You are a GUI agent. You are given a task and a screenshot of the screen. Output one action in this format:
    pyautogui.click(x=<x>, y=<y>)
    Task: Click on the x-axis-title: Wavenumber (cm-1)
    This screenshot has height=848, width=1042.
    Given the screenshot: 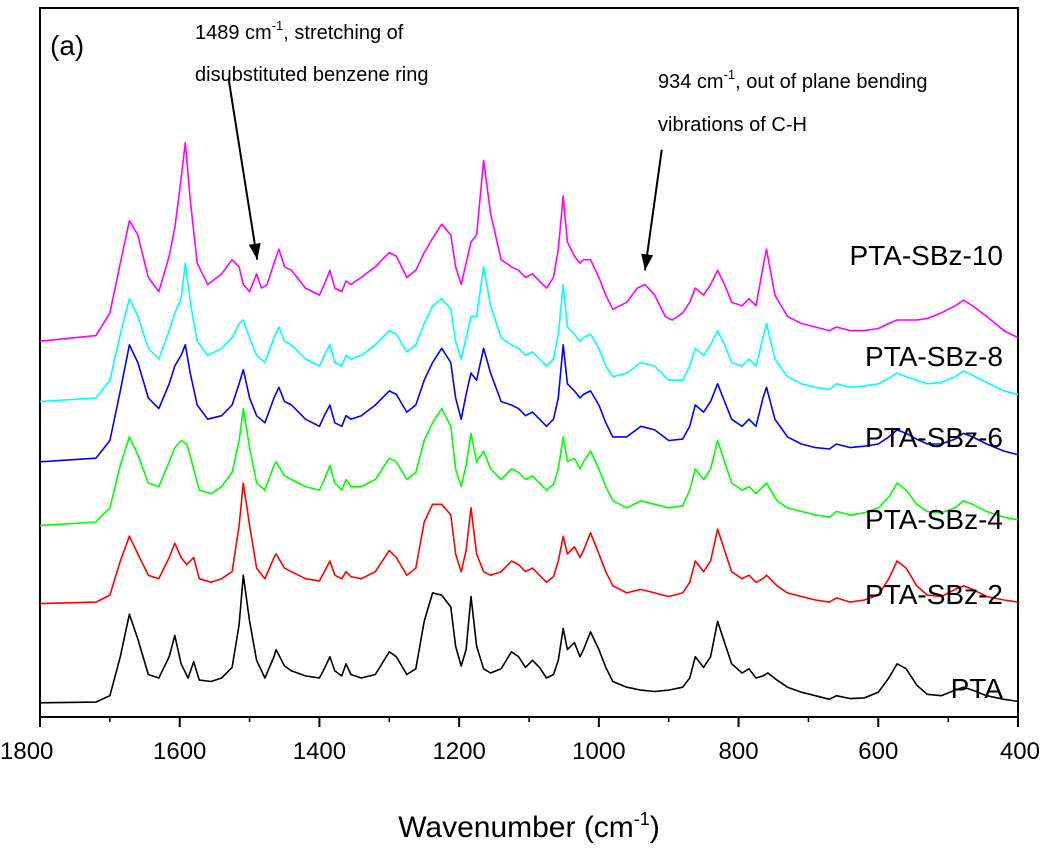 What is the action you would take?
    pyautogui.click(x=529, y=826)
    